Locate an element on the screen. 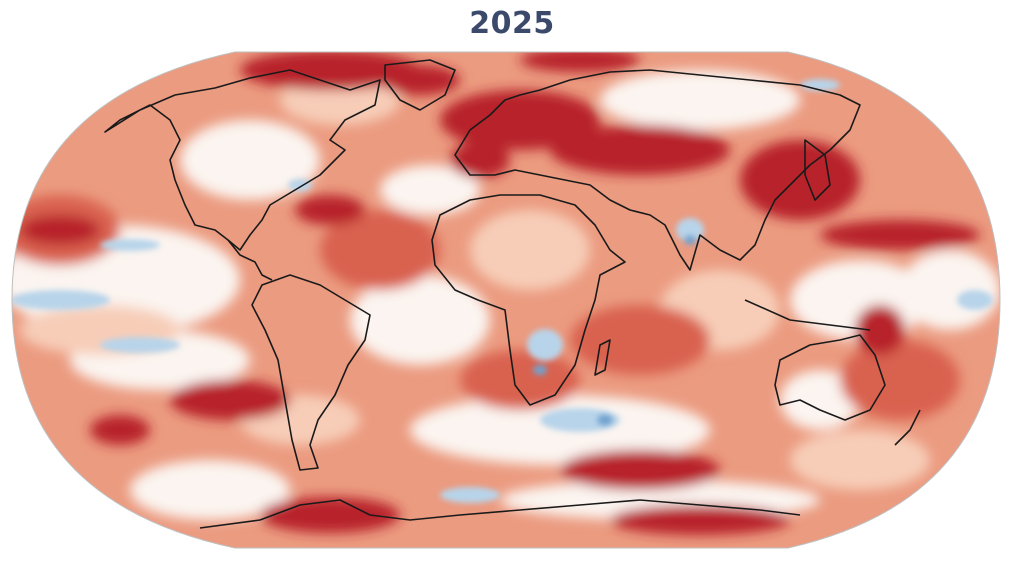  north-america-coast is located at coordinates (242, 160).